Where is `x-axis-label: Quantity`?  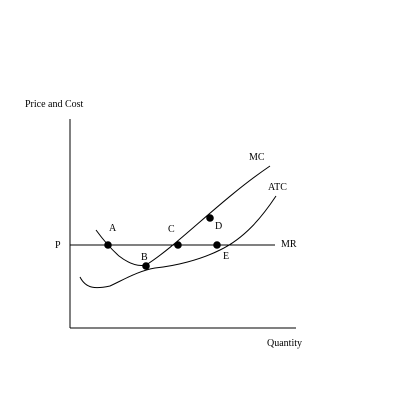 x-axis-label: Quantity is located at coordinates (284, 343).